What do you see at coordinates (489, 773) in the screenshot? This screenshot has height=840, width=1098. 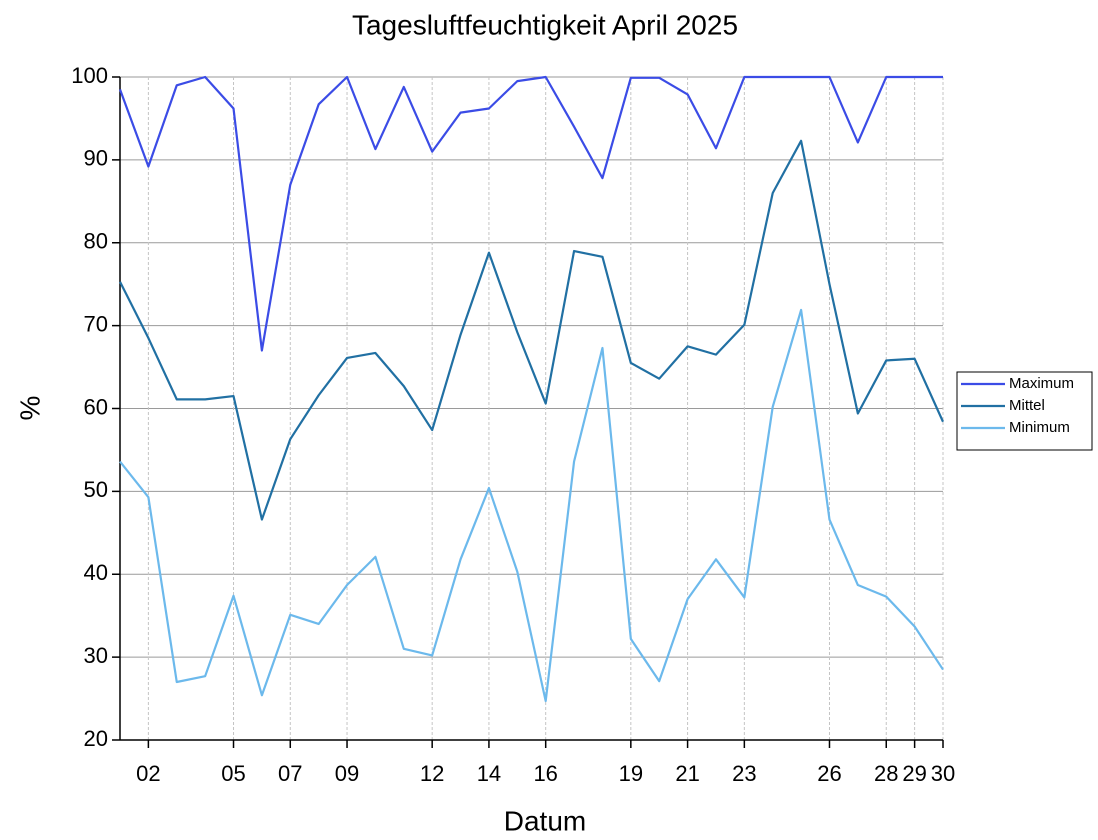 I see `x-tick-label: 14` at bounding box center [489, 773].